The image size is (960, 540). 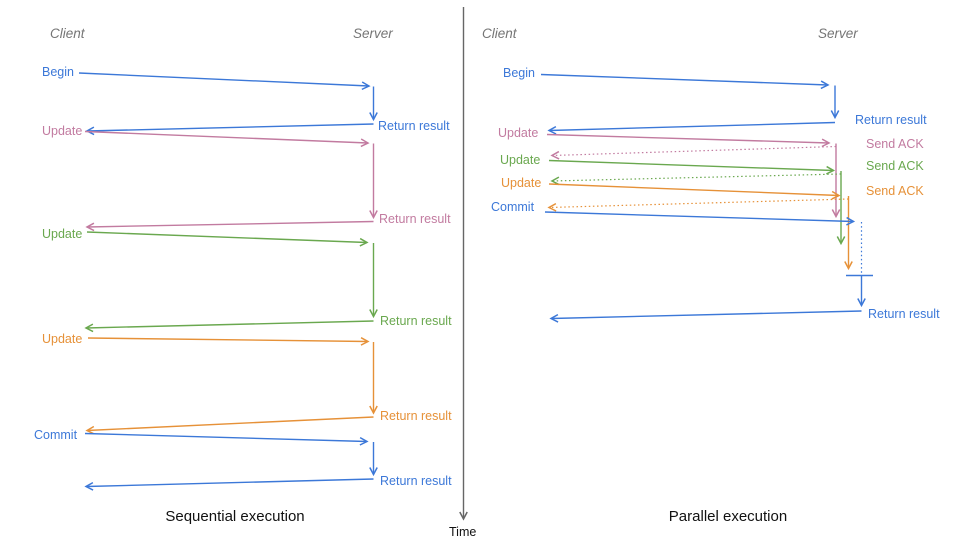 What do you see at coordinates (688, 140) in the screenshot?
I see `par-update1-request-line` at bounding box center [688, 140].